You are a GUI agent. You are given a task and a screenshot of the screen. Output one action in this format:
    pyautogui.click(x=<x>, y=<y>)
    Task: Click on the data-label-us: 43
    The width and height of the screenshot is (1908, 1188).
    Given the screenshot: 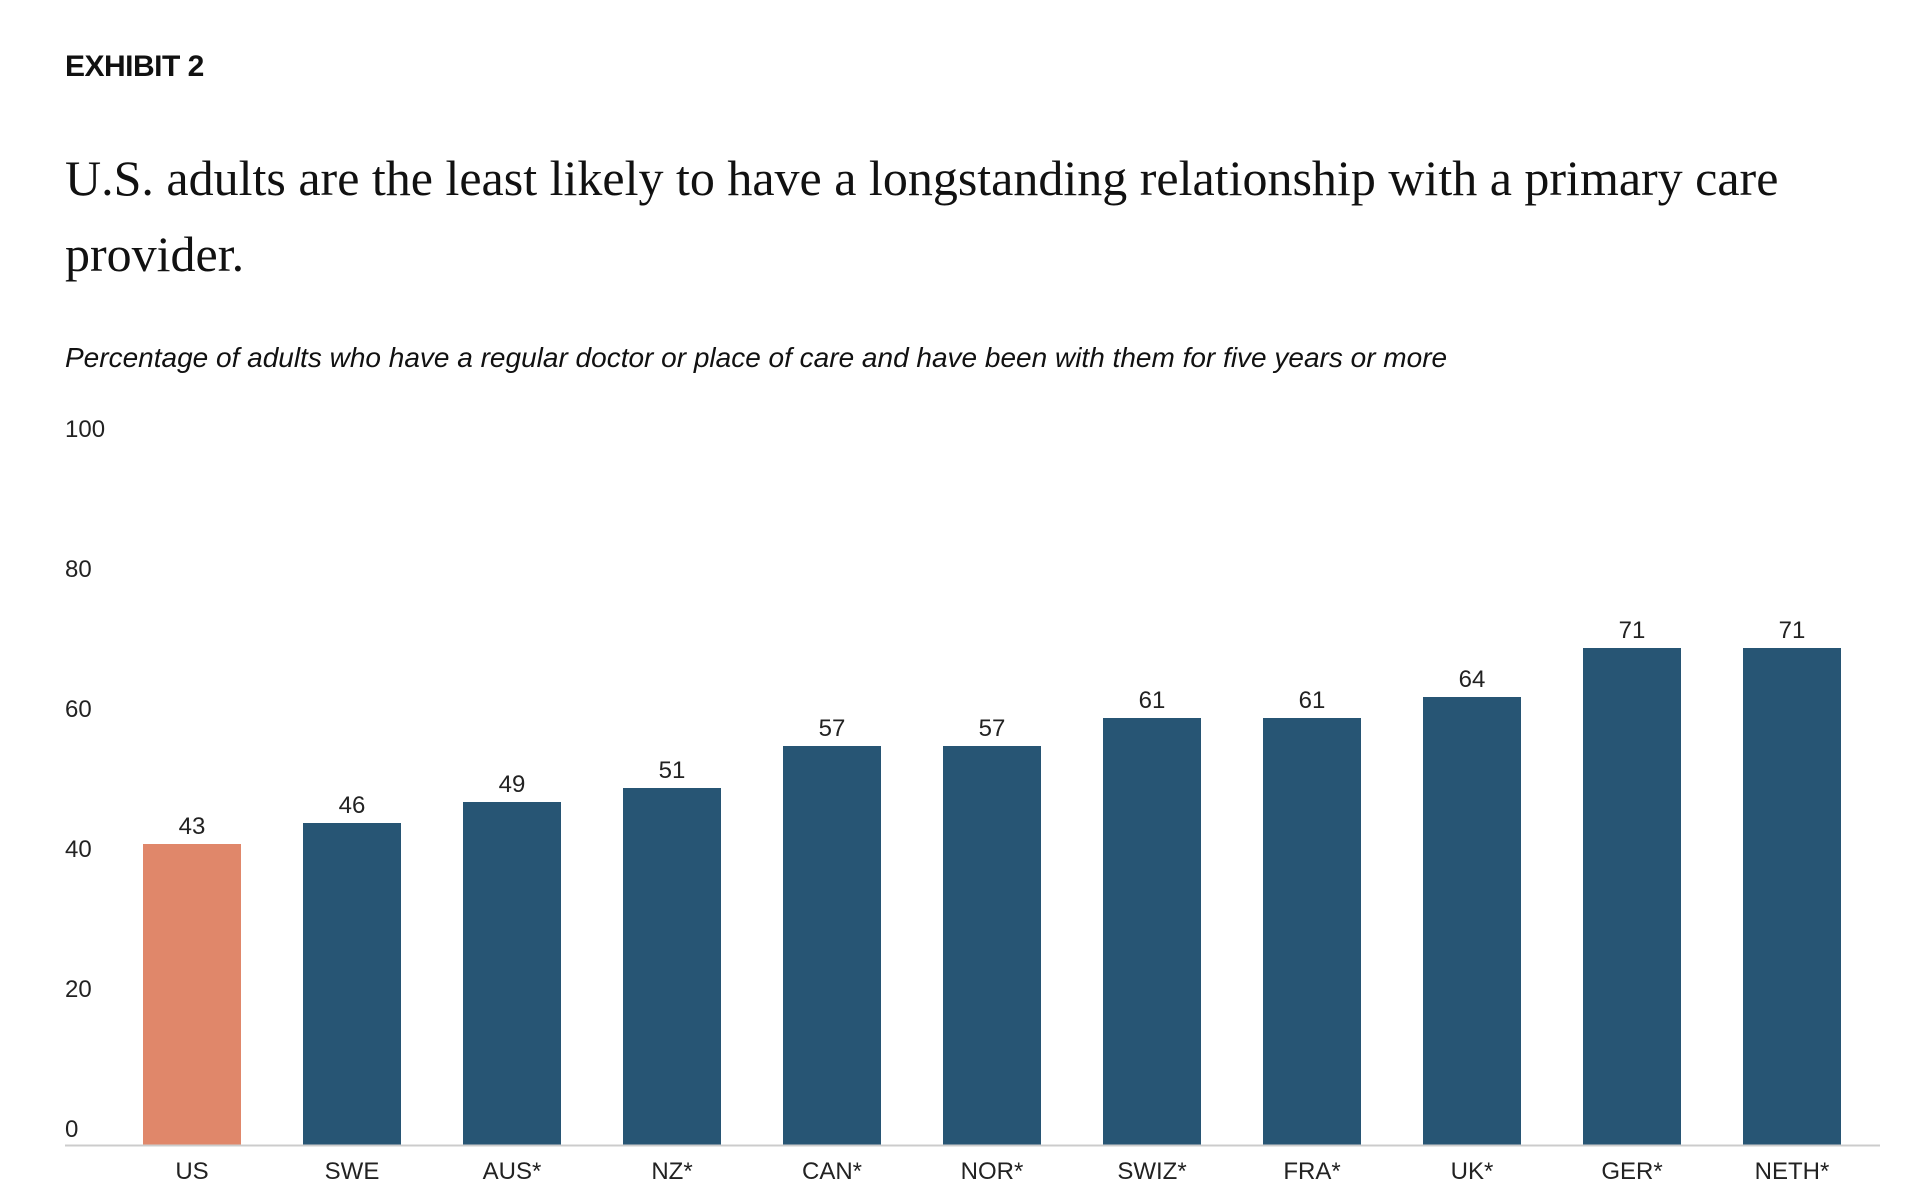 What is the action you would take?
    pyautogui.click(x=192, y=826)
    